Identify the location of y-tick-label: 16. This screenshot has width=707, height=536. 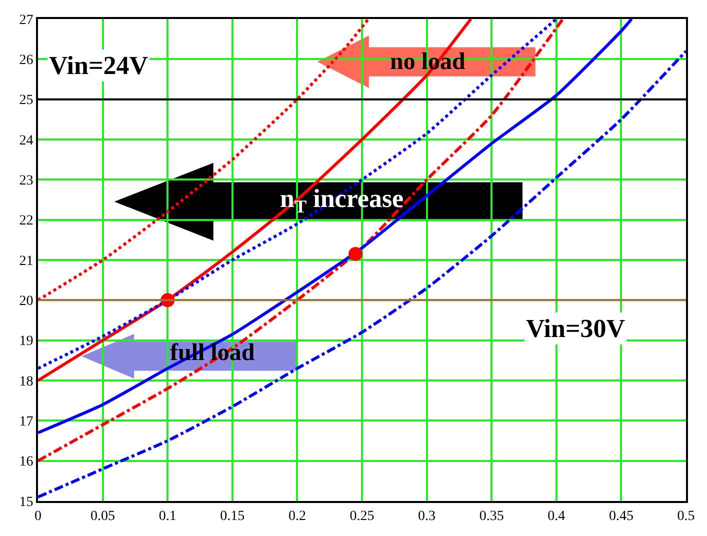
(26, 462).